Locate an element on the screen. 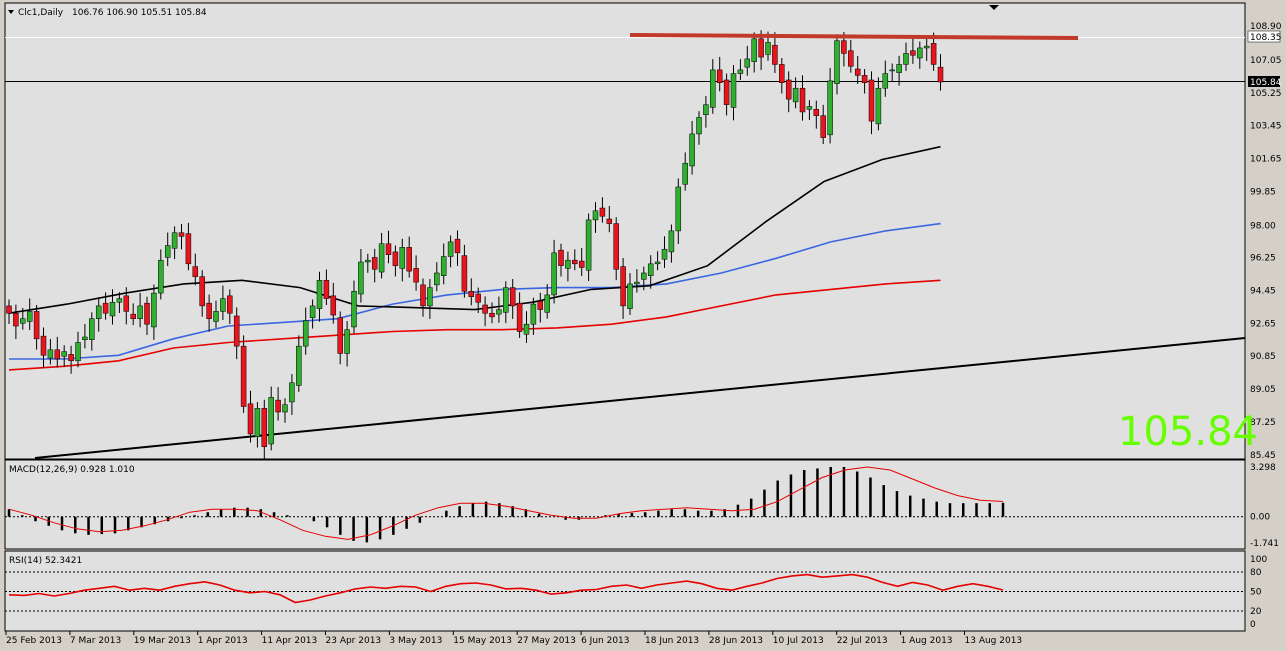  price-axis-label: 92.65 is located at coordinates (1263, 324).